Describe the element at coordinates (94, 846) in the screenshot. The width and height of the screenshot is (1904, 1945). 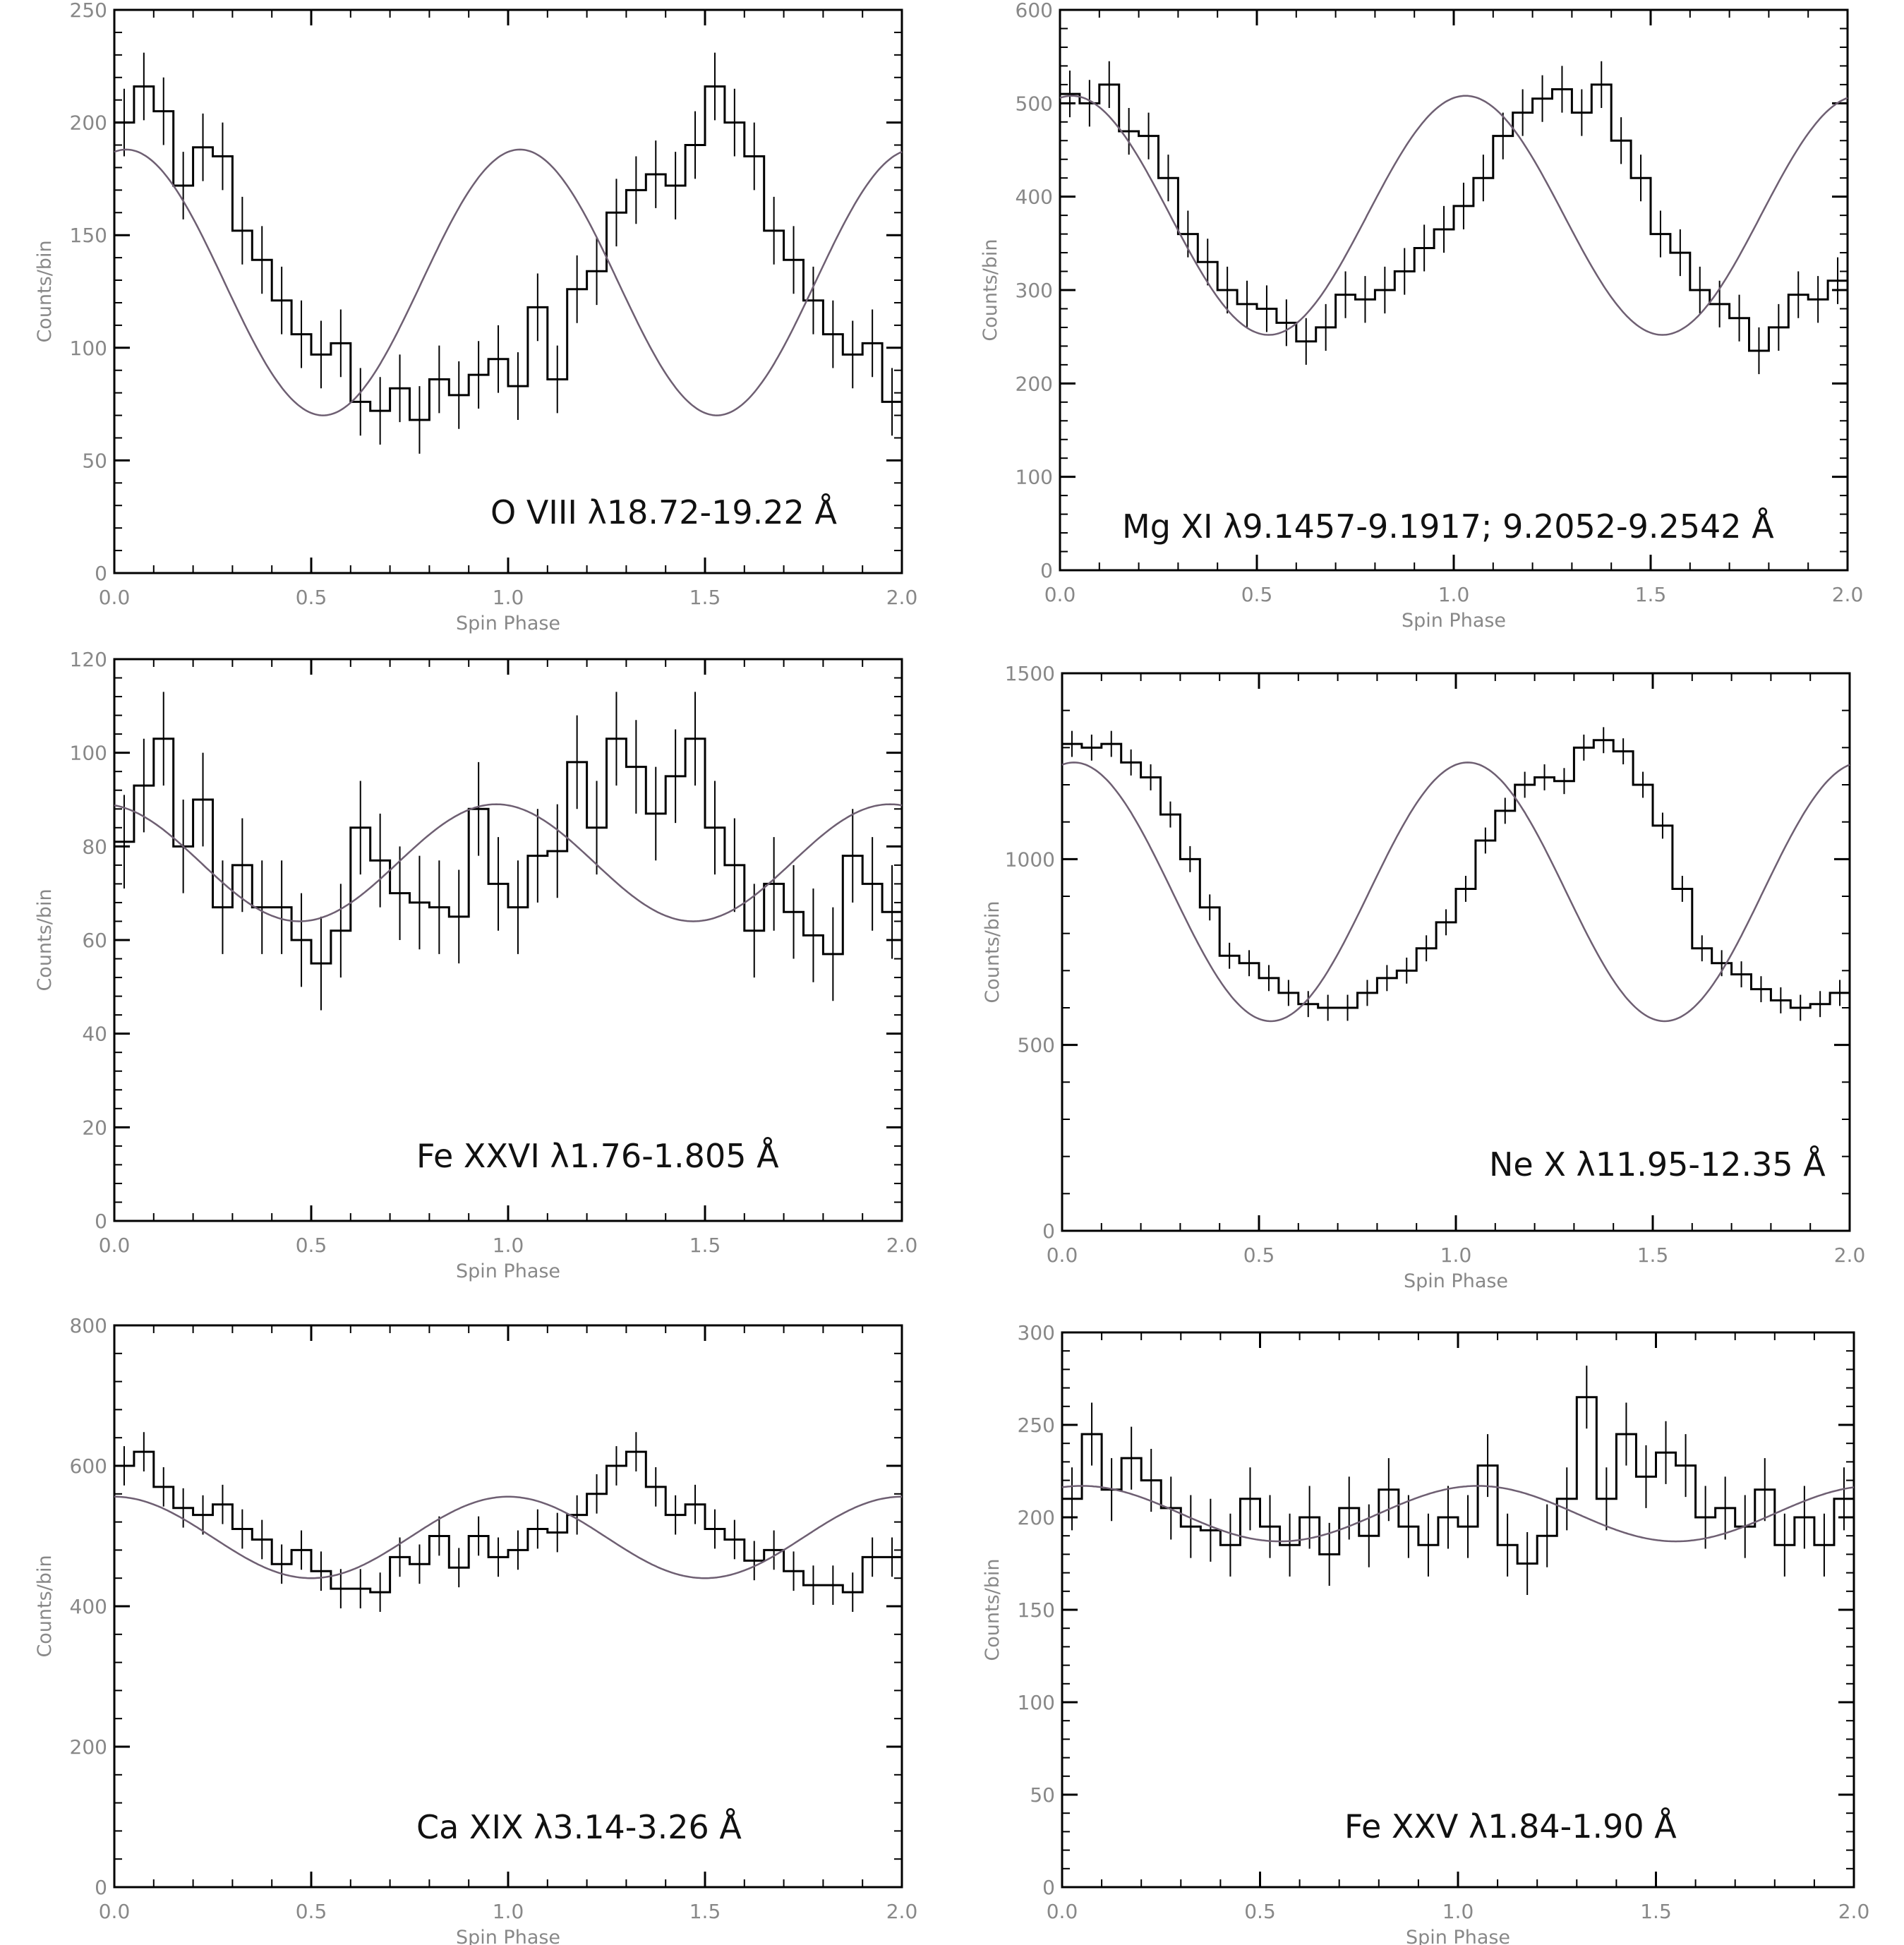
I see `y-tick-label: 80` at that location.